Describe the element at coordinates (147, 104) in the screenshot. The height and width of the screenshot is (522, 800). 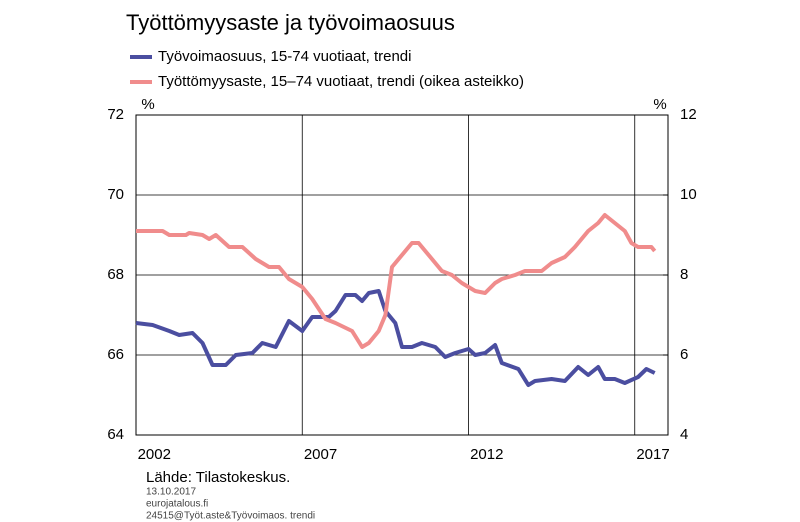
I see `y-unit: %` at that location.